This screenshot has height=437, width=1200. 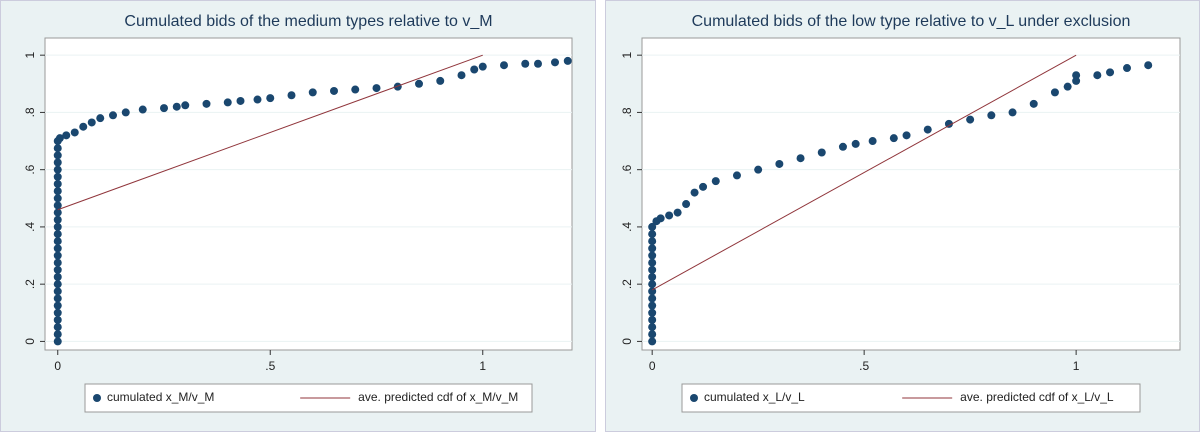 What do you see at coordinates (438, 397) in the screenshot?
I see `legend-label: ave. predicted cdf of x_M/v_M` at bounding box center [438, 397].